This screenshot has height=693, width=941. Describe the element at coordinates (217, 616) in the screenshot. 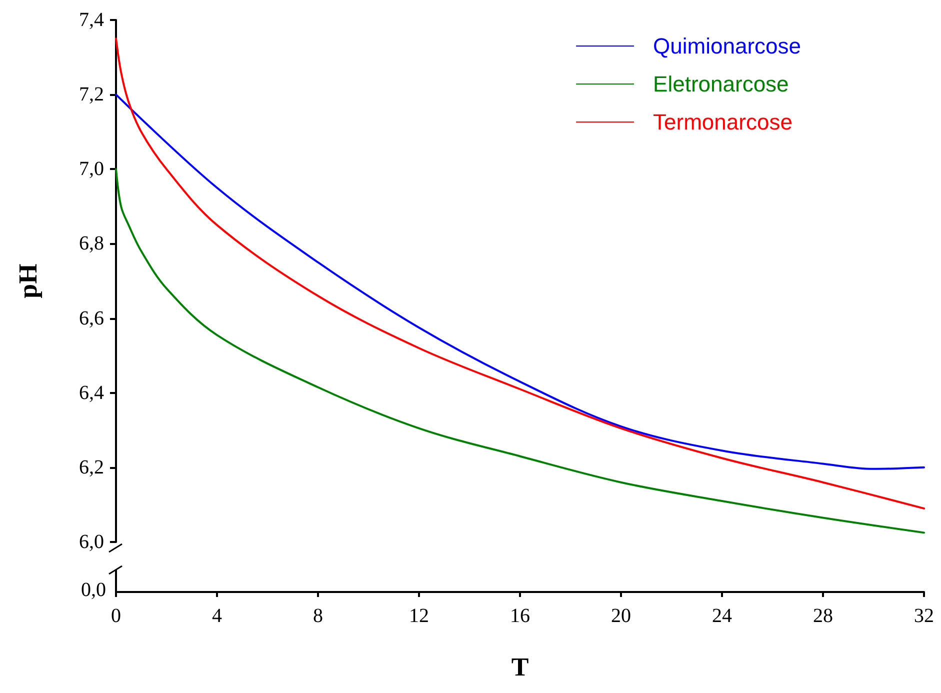

I see `x-tick-label: 4` at that location.